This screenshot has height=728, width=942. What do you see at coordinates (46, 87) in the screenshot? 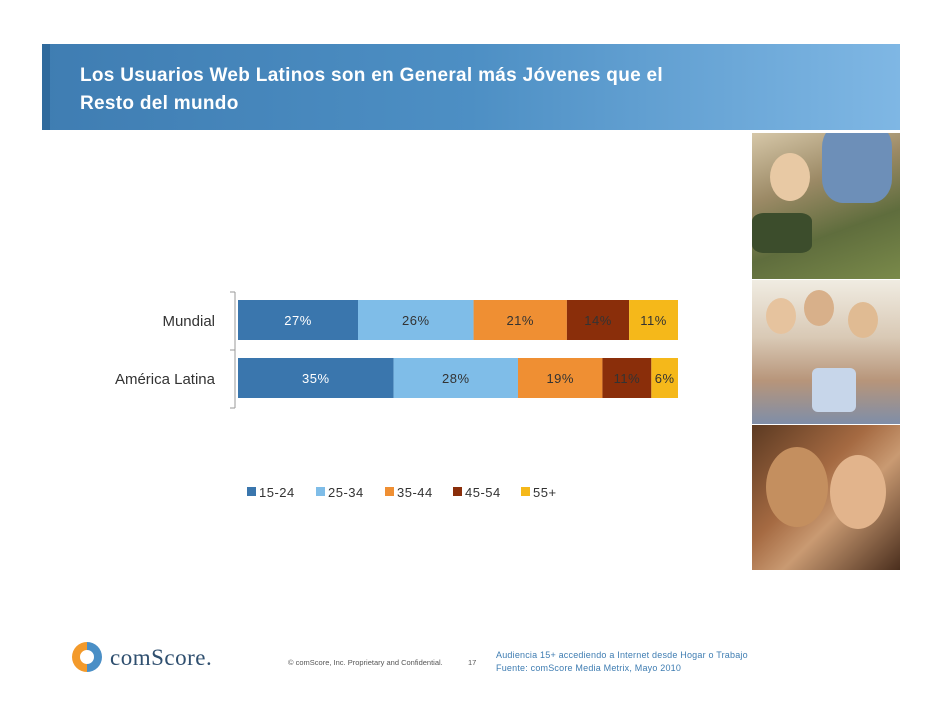
I see `title-accent-bar` at bounding box center [46, 87].